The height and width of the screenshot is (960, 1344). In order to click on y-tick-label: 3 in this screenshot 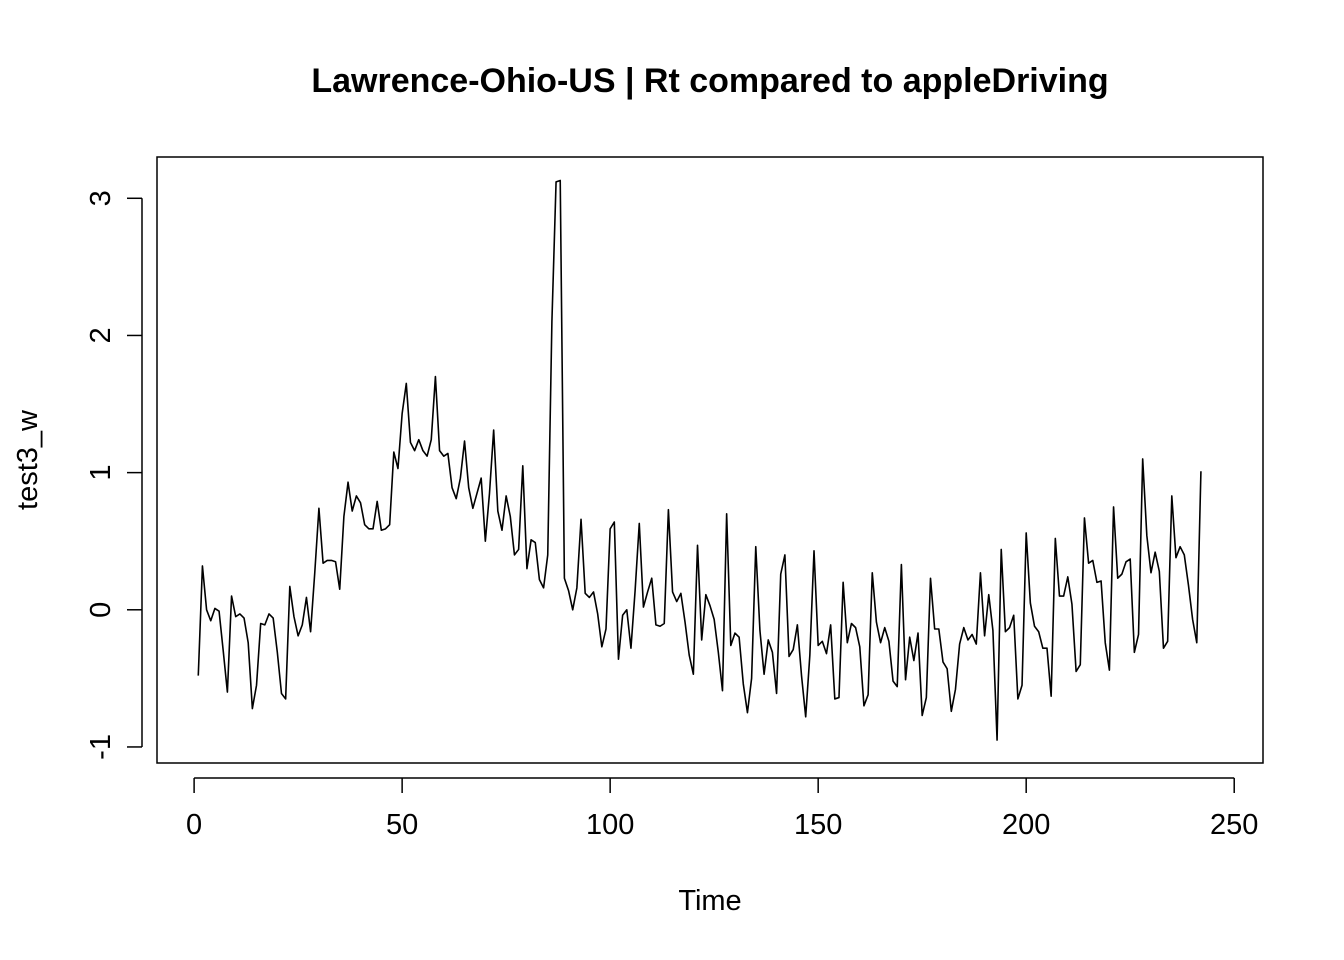, I will do `click(101, 198)`.